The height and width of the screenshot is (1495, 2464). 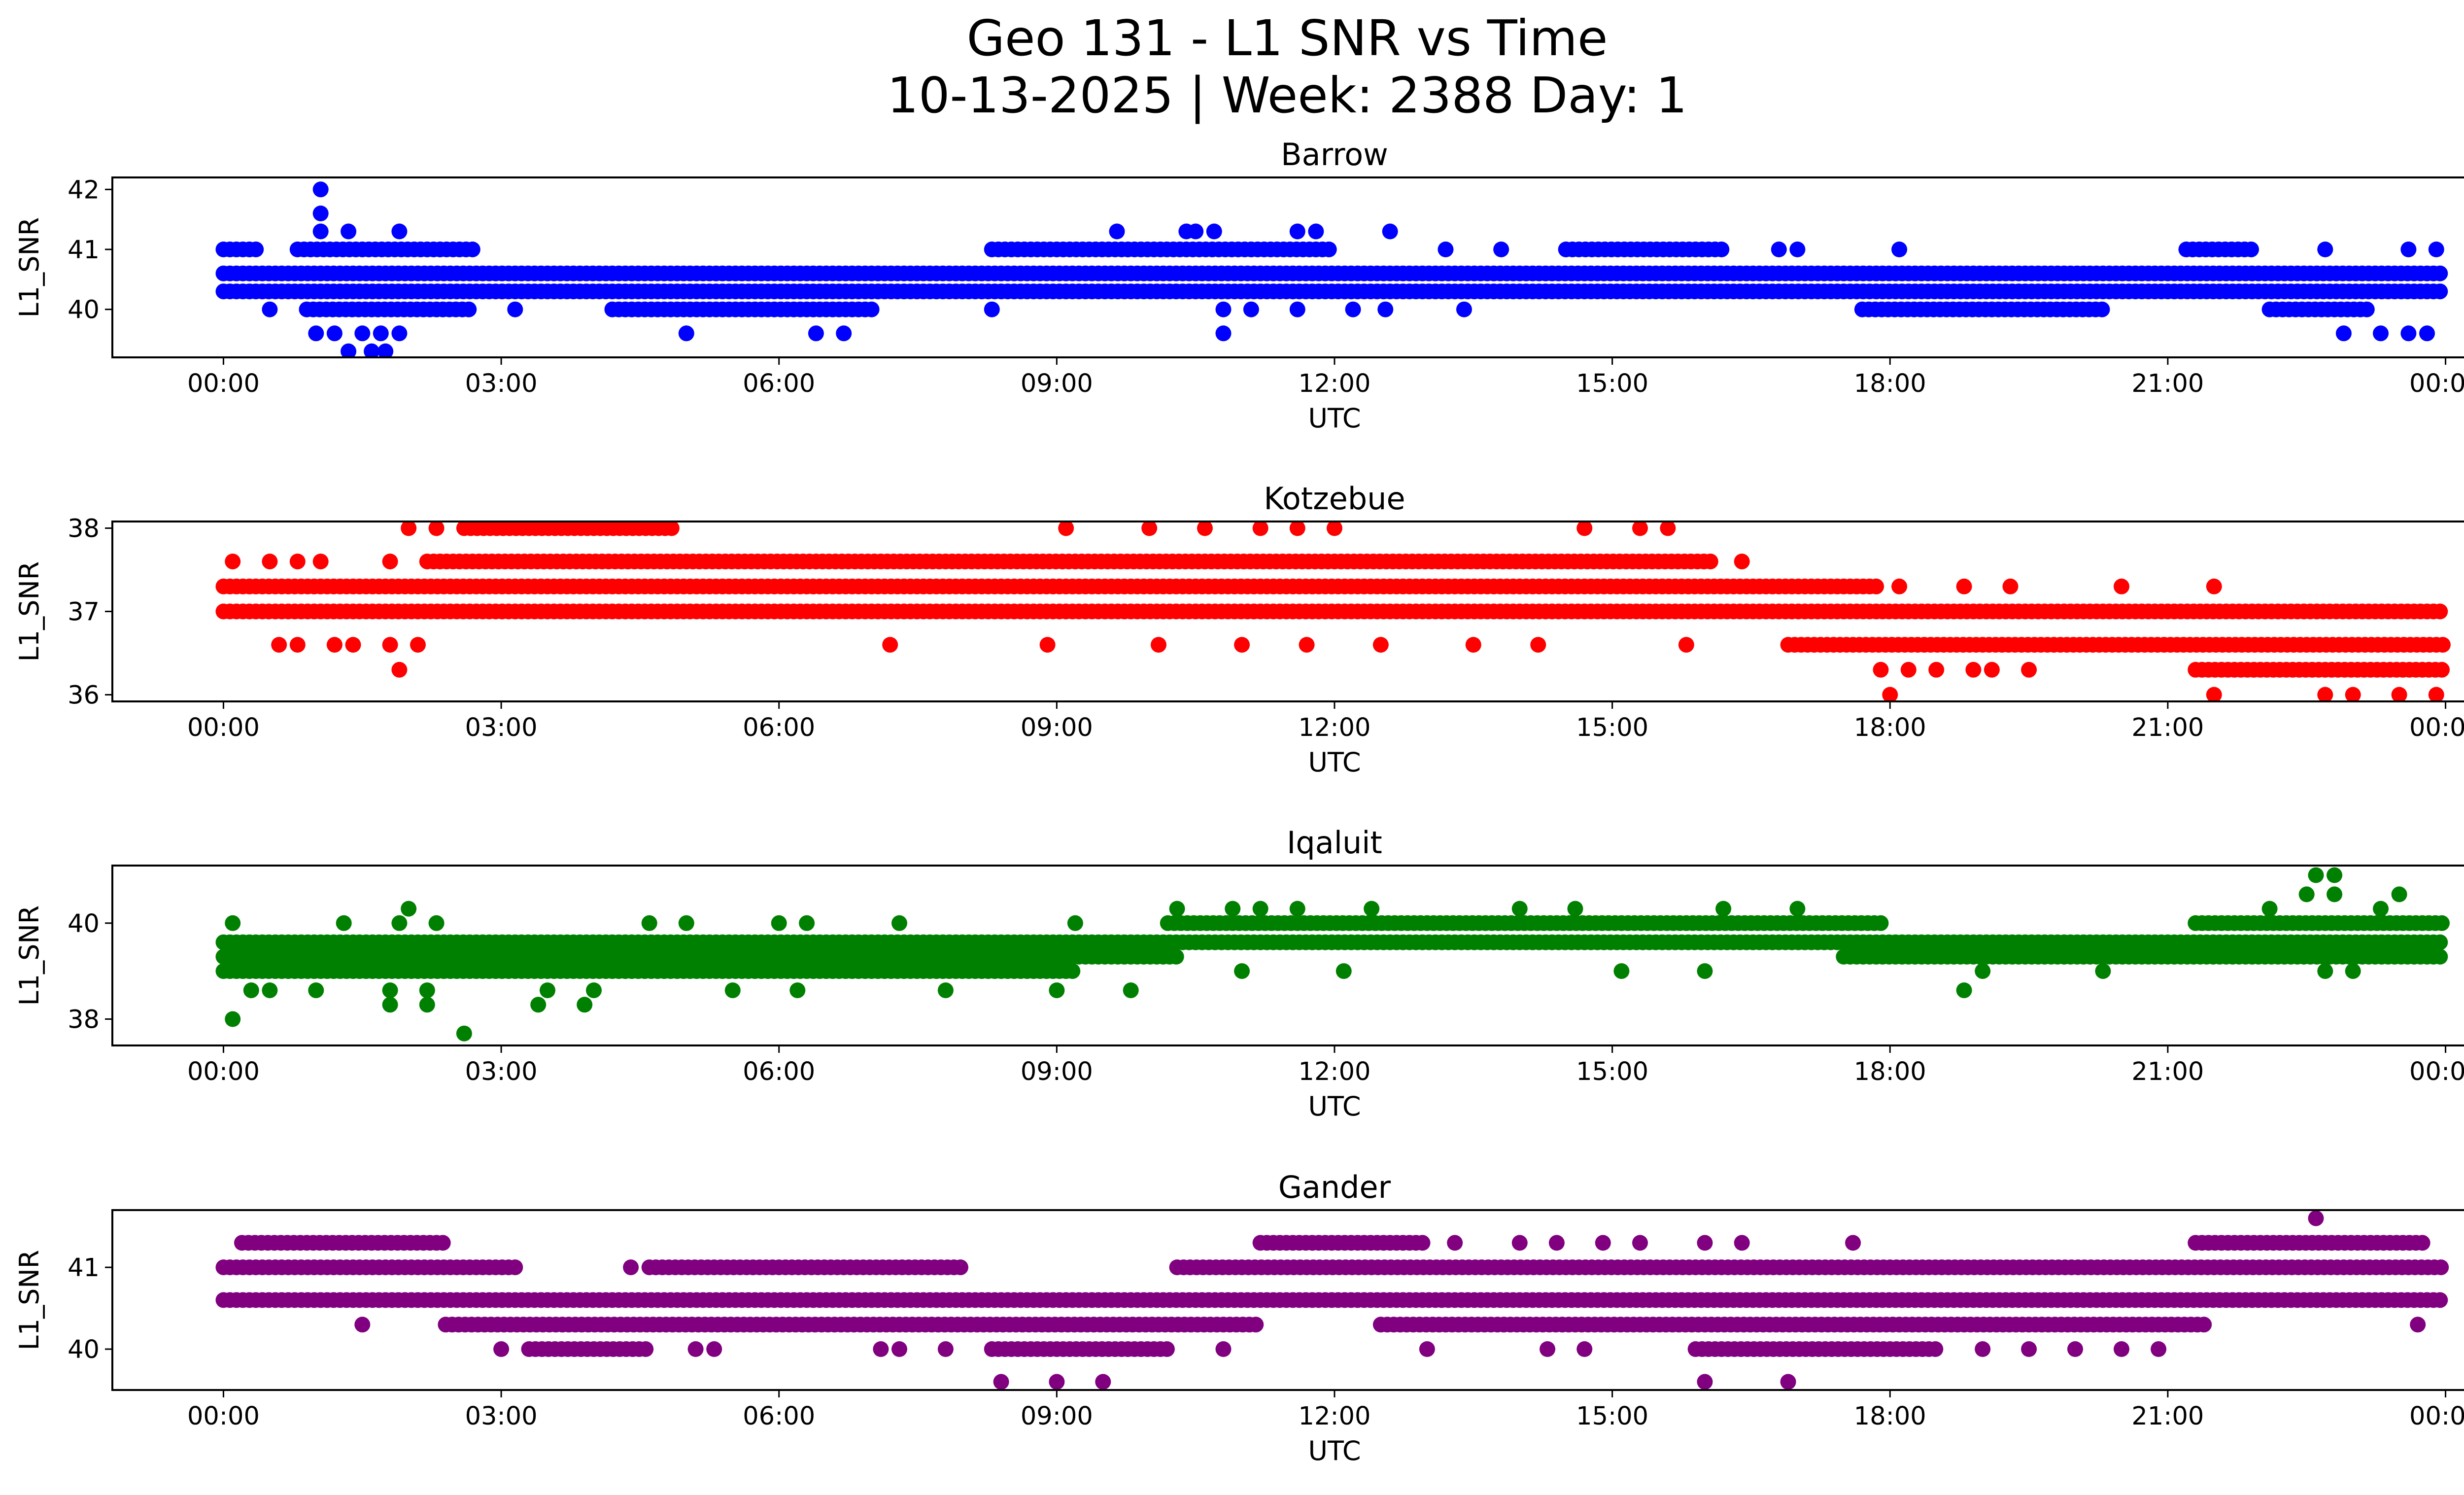 What do you see at coordinates (1334, 499) in the screenshot?
I see `subplot-title: Kotzebue` at bounding box center [1334, 499].